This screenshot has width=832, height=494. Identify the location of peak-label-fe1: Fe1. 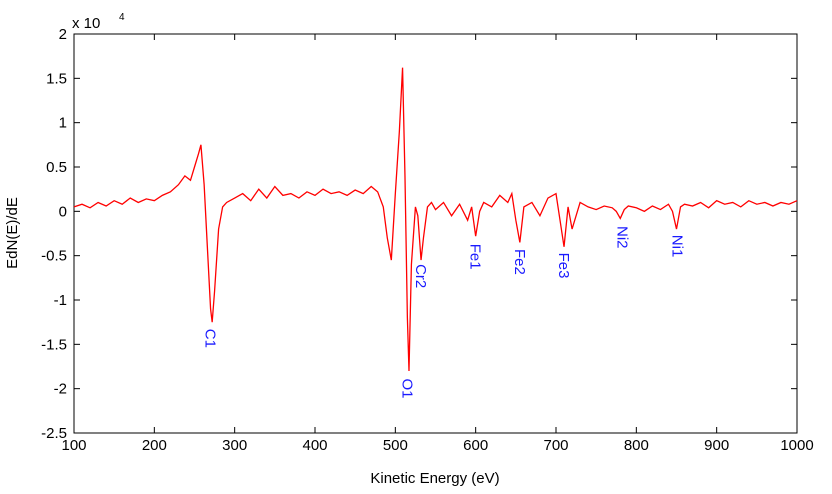
(475, 257).